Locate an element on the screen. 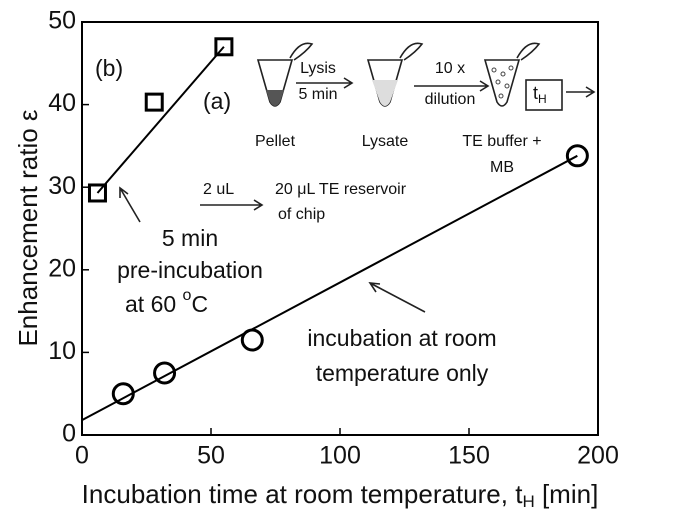  x-tick-label: 0 is located at coordinates (82, 456).